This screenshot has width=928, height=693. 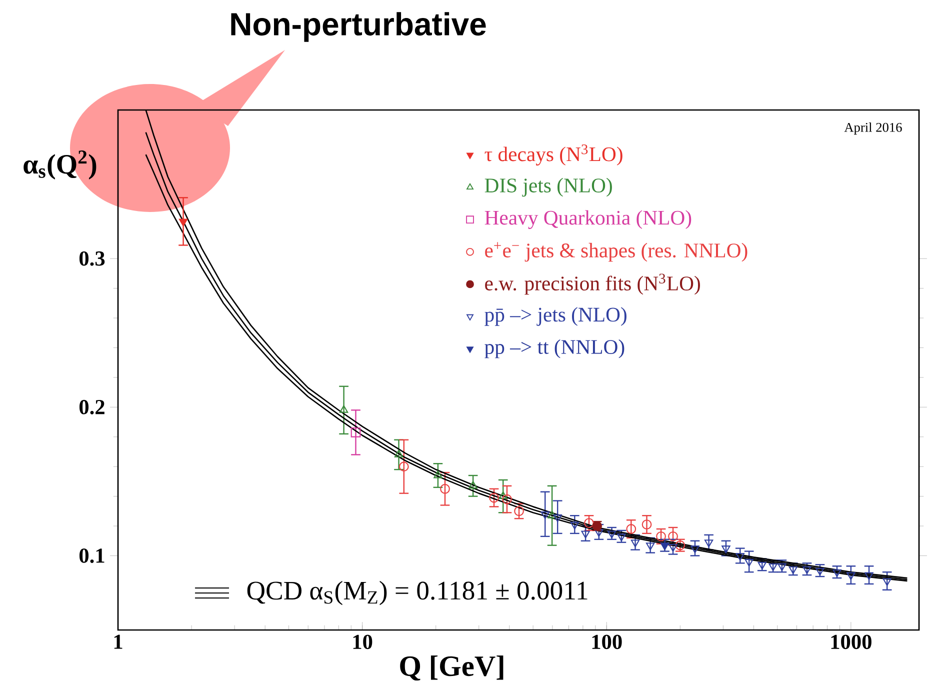 What do you see at coordinates (92, 258) in the screenshot?
I see `y-tick-label: 0.3` at bounding box center [92, 258].